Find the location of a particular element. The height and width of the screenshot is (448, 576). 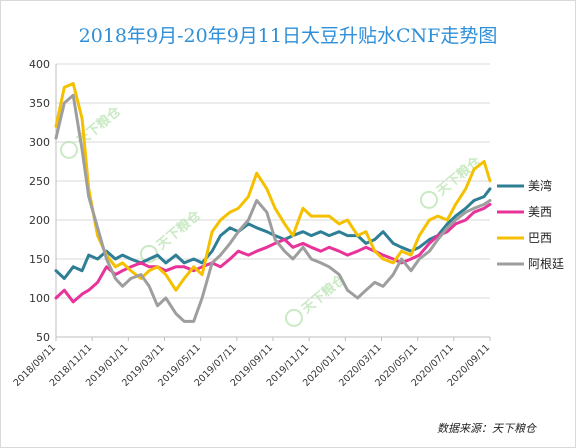

chart-title: 2018年9月-20年9月11日大豆升贴水CNF走势图 is located at coordinates (288, 36).